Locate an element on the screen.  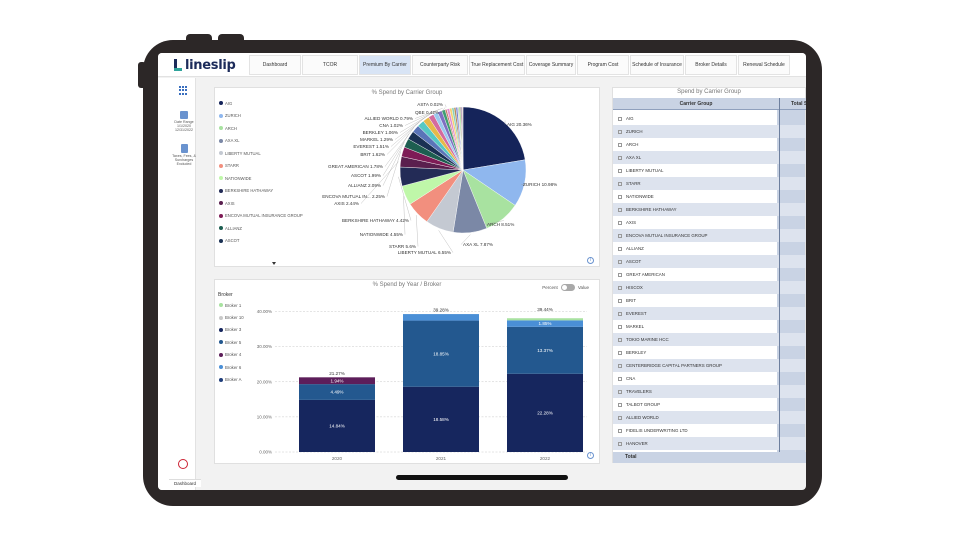
table-row: TALBOT GROUP is located at coordinates (709, 404).